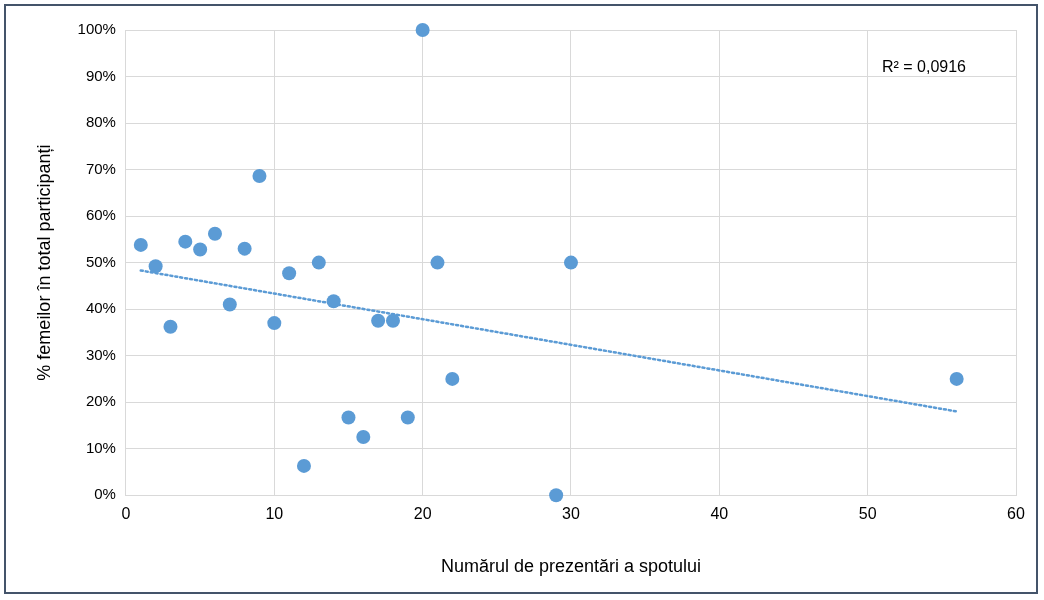  What do you see at coordinates (422, 514) in the screenshot?
I see `x-tick-label: 20` at bounding box center [422, 514].